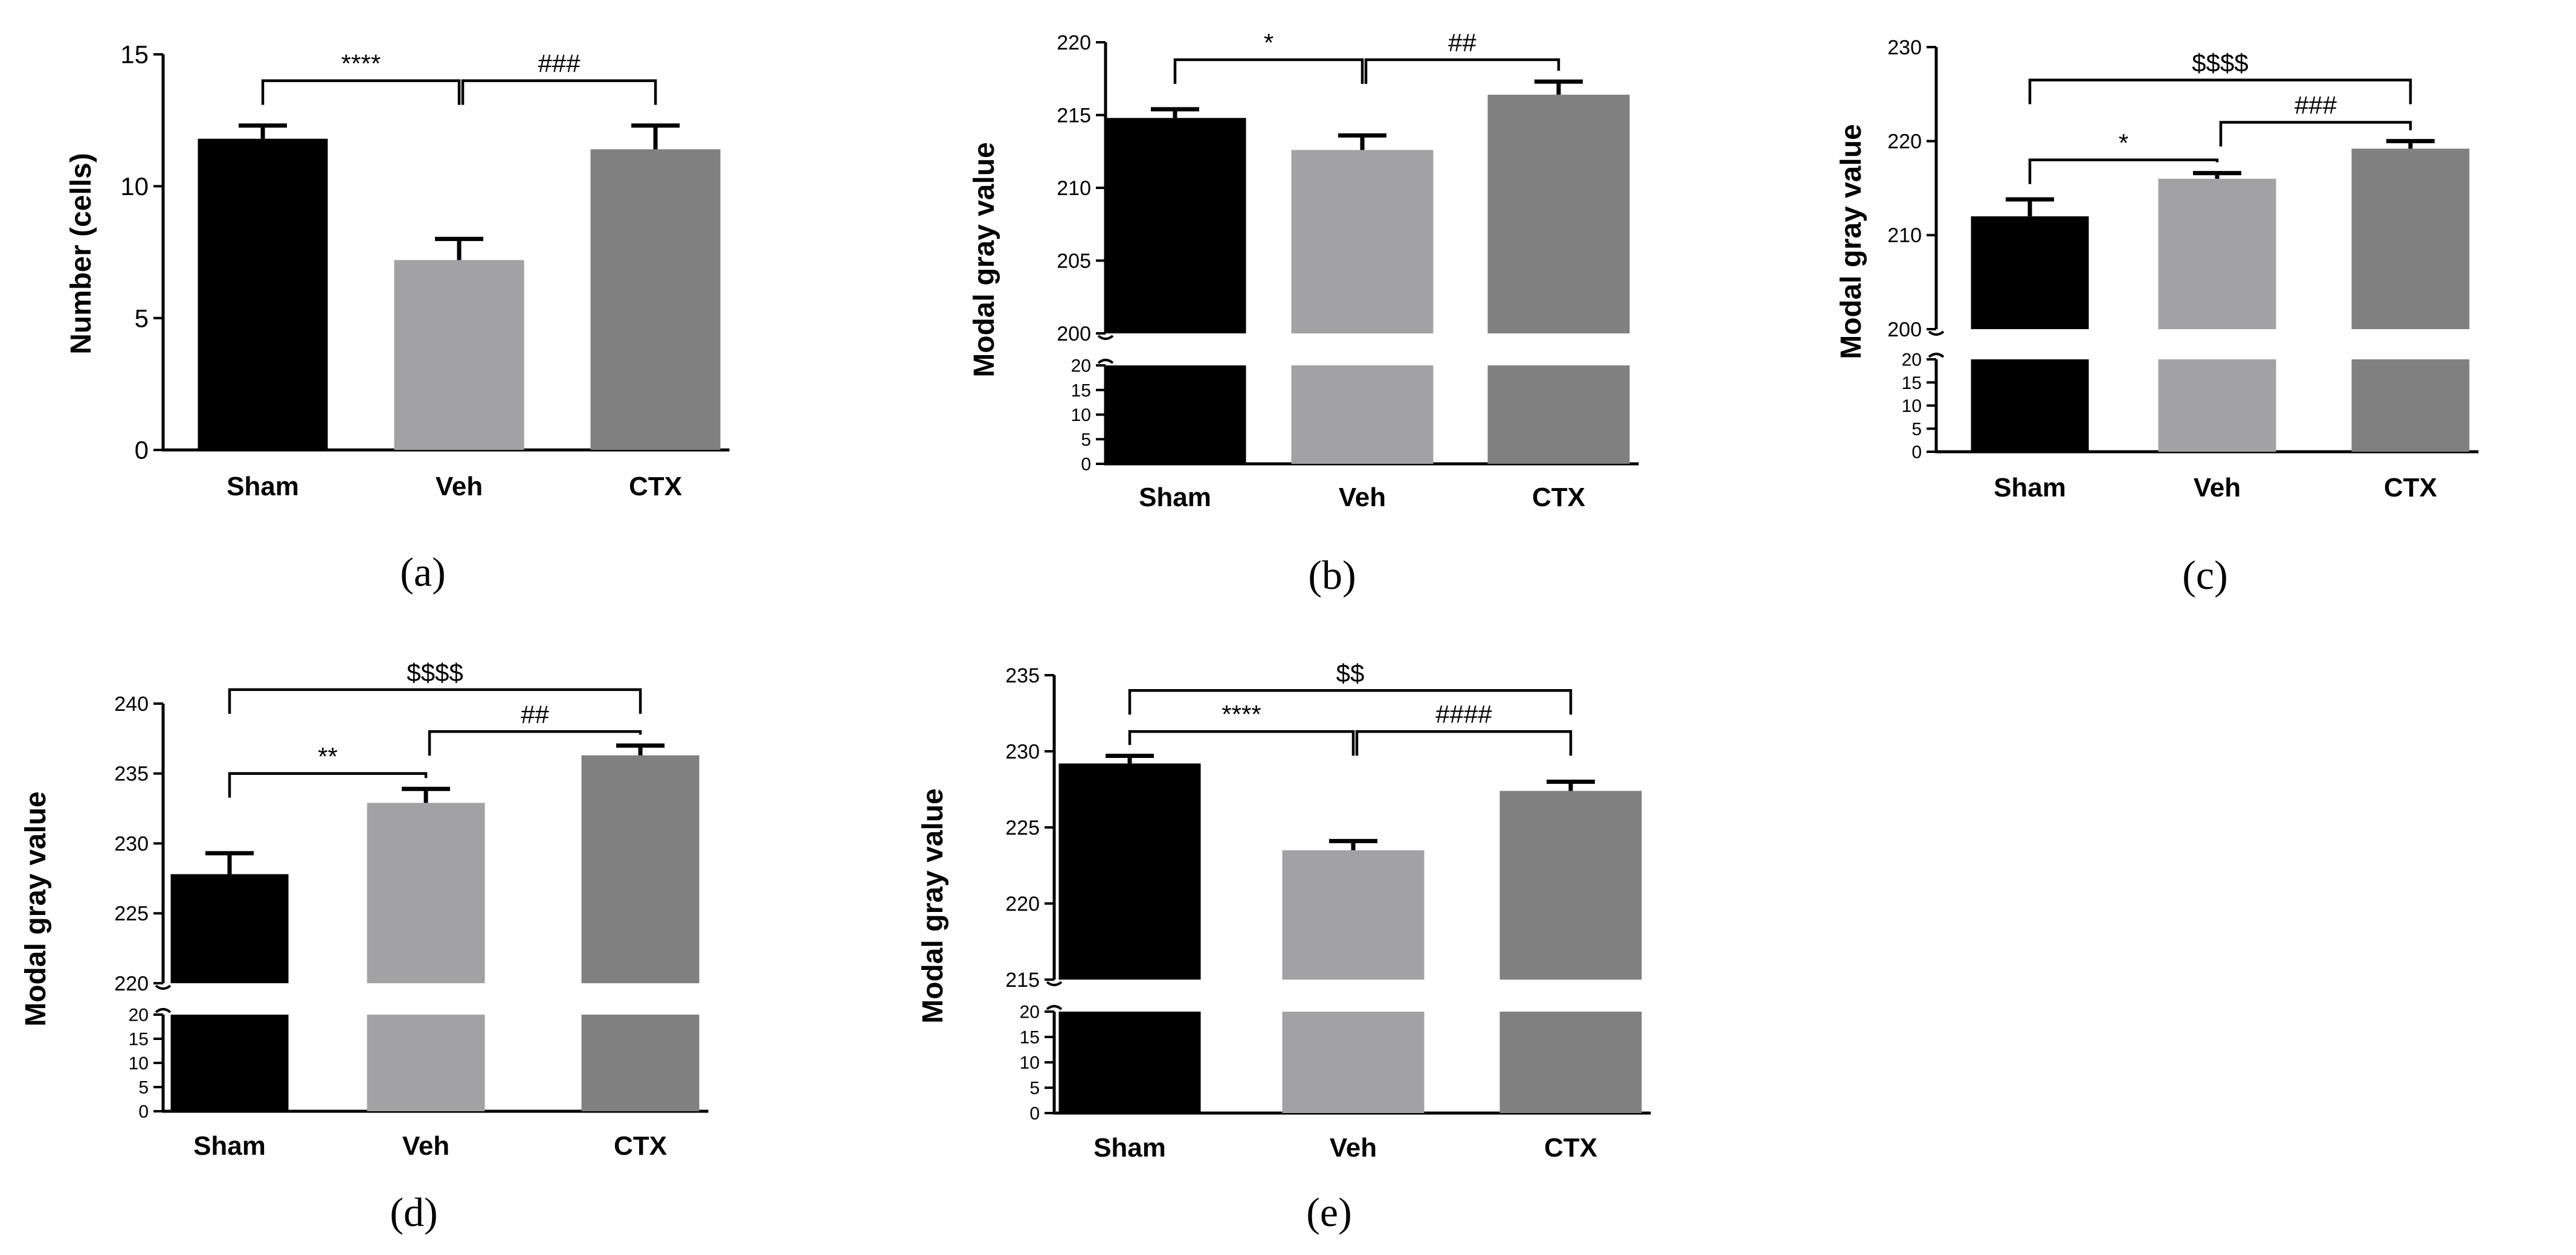  Describe the element at coordinates (81, 253) in the screenshot. I see `y-axis-label: Number (cells)` at that location.